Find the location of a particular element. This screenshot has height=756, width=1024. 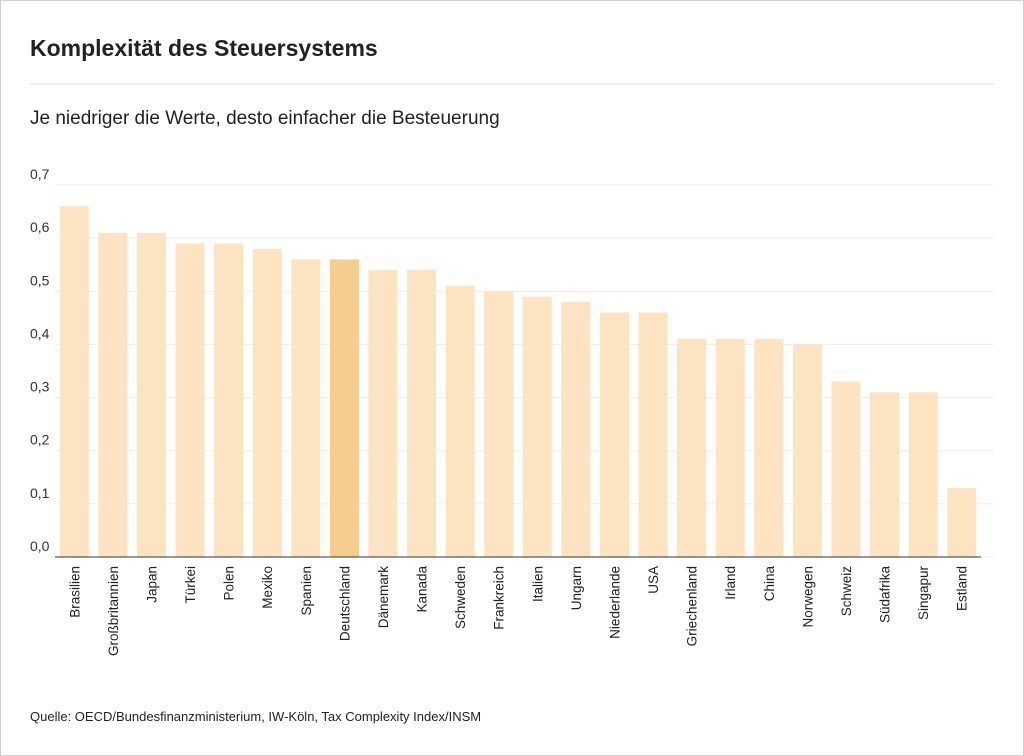

x-tick-label: Kanada is located at coordinates (422, 589).